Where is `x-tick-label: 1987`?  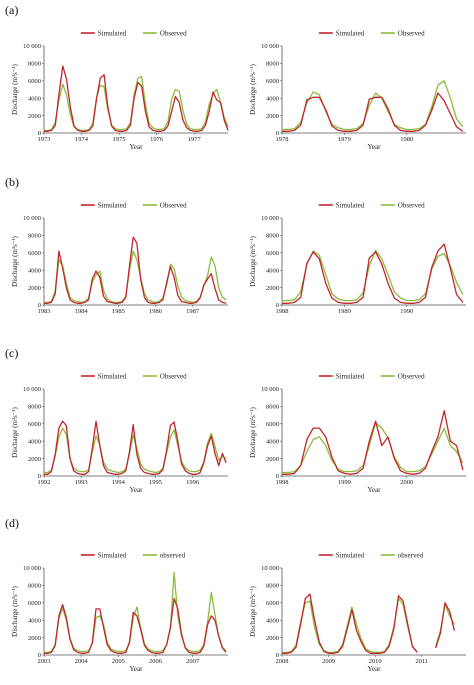
x-tick-label: 1987 is located at coordinates (193, 311).